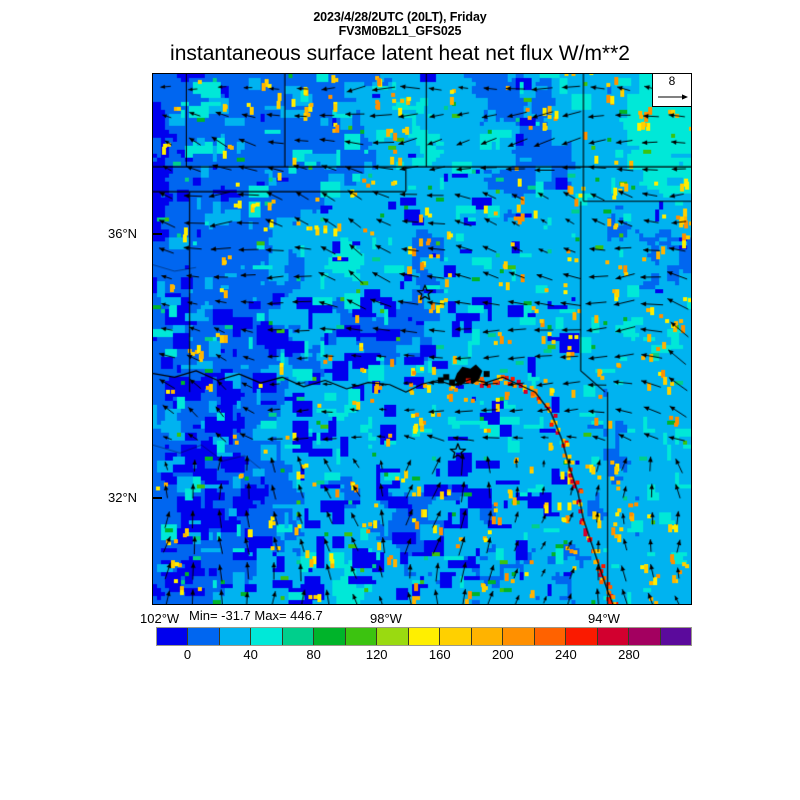  I want to click on model-subtitle: FV3M0B2L1_GFS025, so click(400, 31).